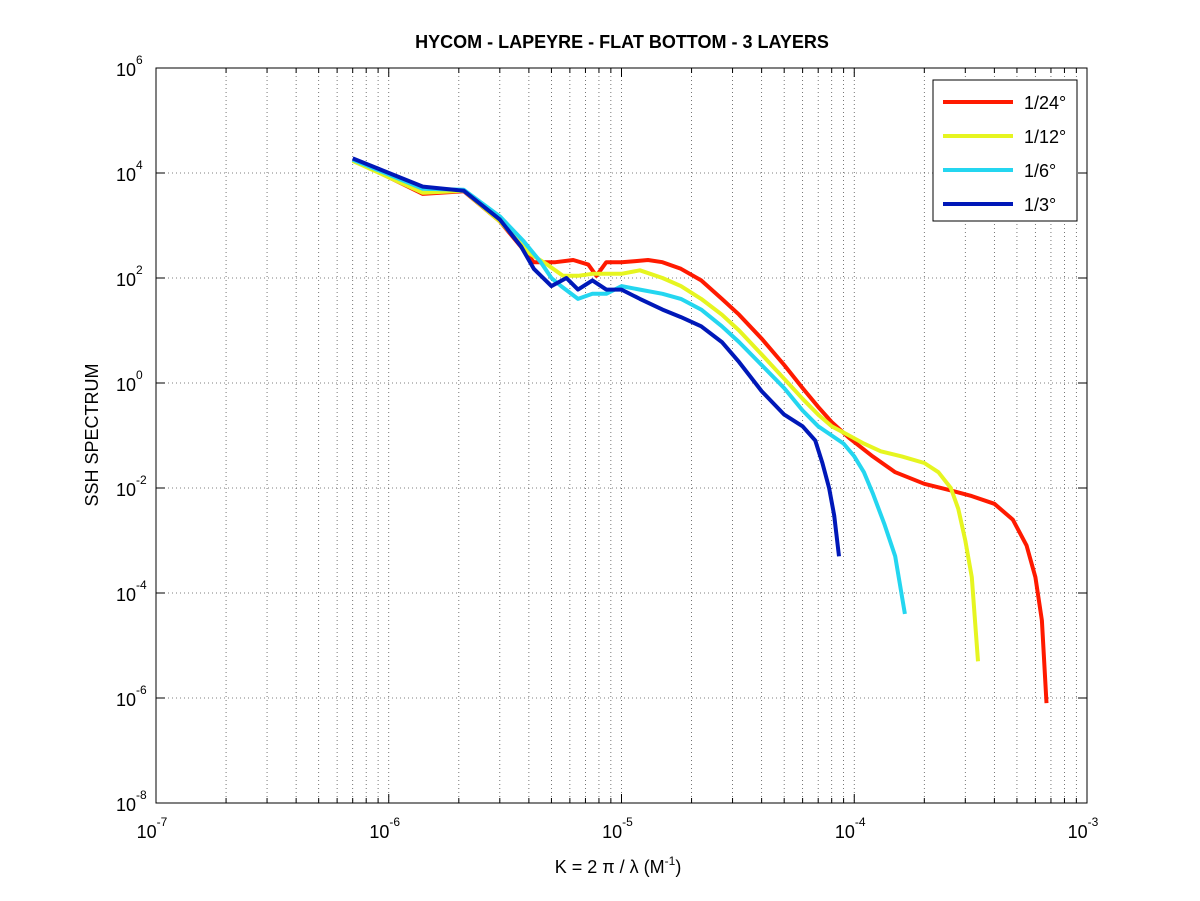  Describe the element at coordinates (139, 375) in the screenshot. I see `y-tick-label-exp: 0` at that location.